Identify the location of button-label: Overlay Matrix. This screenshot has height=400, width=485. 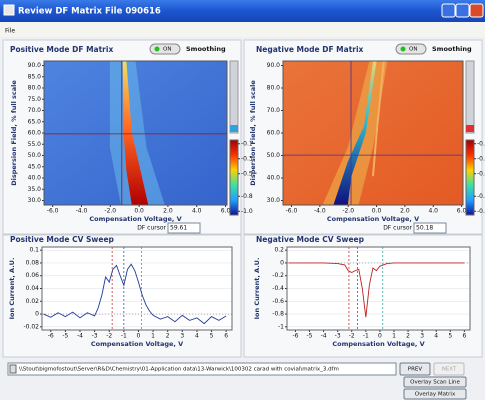
(435, 395).